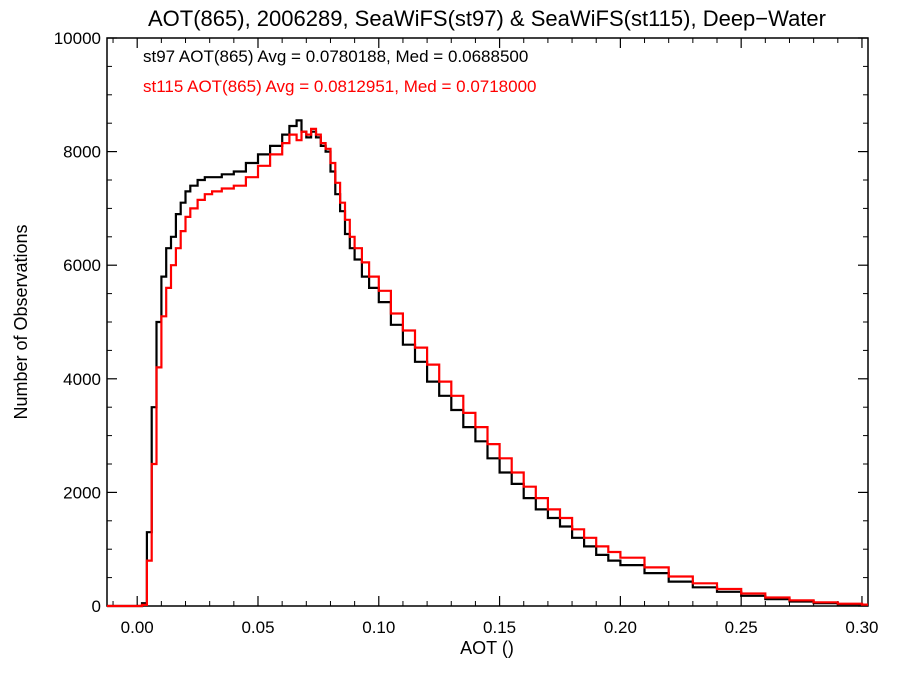 This screenshot has width=900, height=675. What do you see at coordinates (499, 627) in the screenshot?
I see `x-tick-label: 0.15` at bounding box center [499, 627].